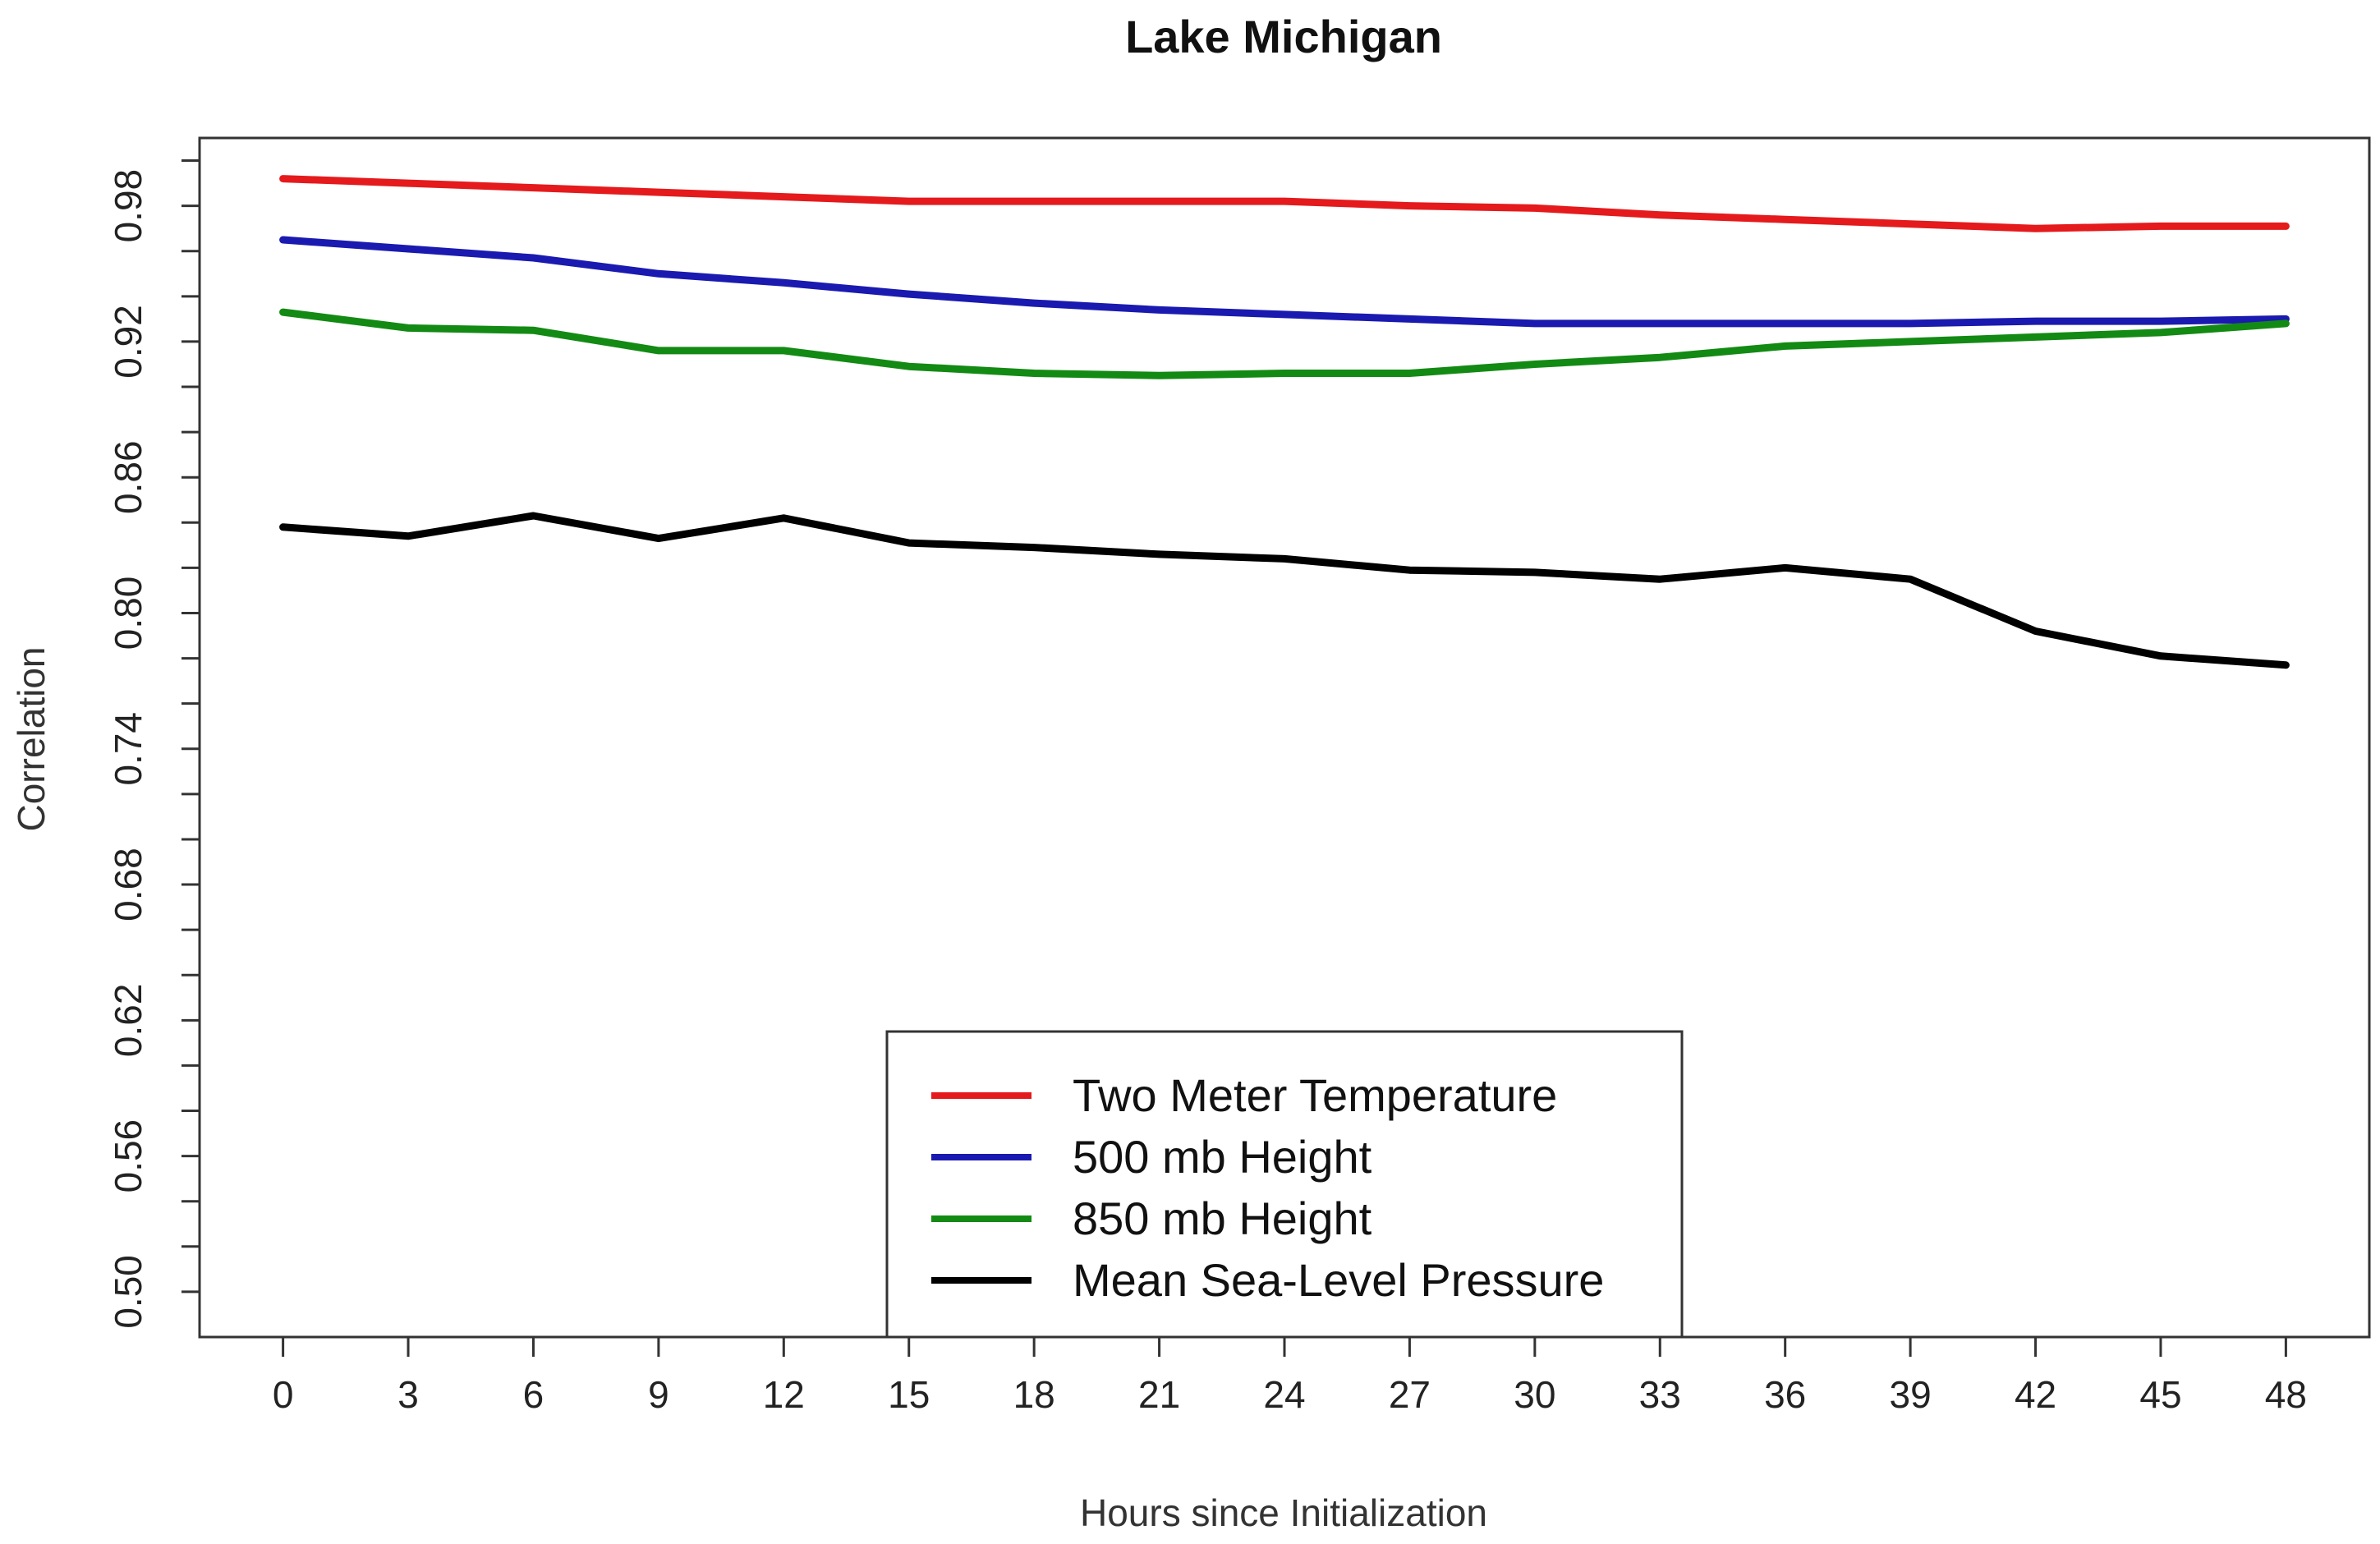 This screenshot has width=2380, height=1544. Describe the element at coordinates (153, 744) in the screenshot. I see `y-axis: 0.50 0.56 0.62 0.68 0.74 0.80 0.86 0.92 0.98` at that location.